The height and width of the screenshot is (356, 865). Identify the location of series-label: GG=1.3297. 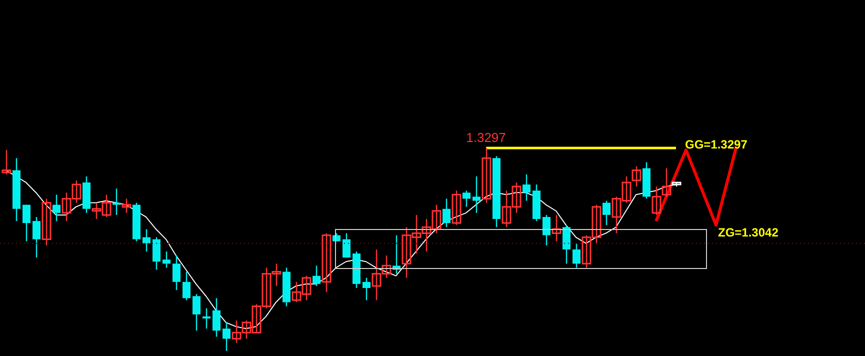
(716, 144).